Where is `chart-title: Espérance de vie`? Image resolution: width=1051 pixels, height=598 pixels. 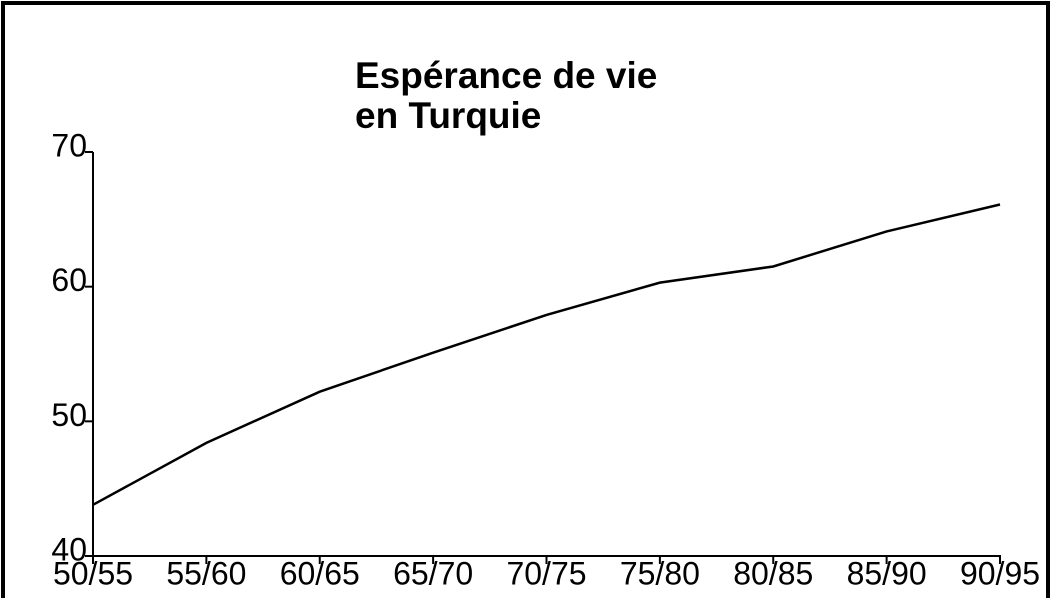
chart-title: Espérance de vie is located at coordinates (506, 75).